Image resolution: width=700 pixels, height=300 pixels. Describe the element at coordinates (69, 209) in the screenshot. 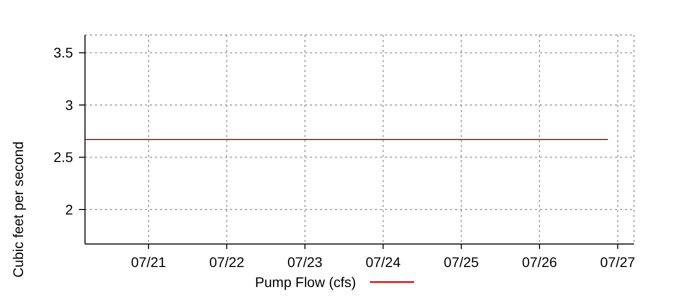

I see `y-tick-label: 2` at that location.